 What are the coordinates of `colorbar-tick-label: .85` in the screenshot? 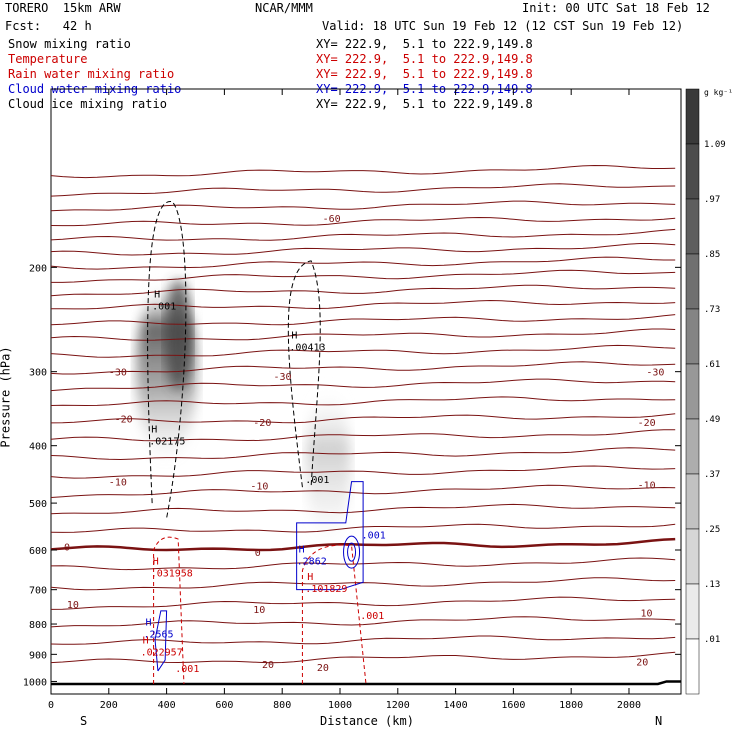 It's located at (712, 255).